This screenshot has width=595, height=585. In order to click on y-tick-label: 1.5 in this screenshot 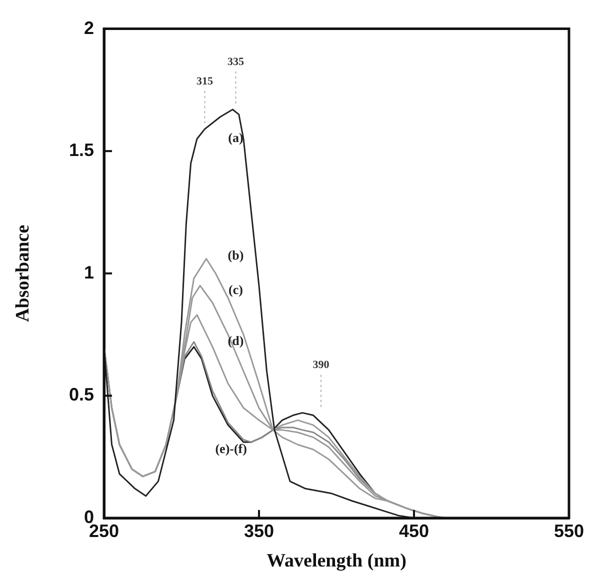, I will do `click(81, 150)`.